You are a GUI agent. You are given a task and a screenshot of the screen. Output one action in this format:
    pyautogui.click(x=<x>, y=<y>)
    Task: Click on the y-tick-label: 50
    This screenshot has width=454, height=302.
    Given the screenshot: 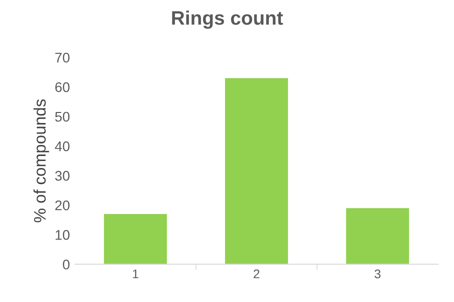 What is the action you would take?
    pyautogui.click(x=62, y=117)
    